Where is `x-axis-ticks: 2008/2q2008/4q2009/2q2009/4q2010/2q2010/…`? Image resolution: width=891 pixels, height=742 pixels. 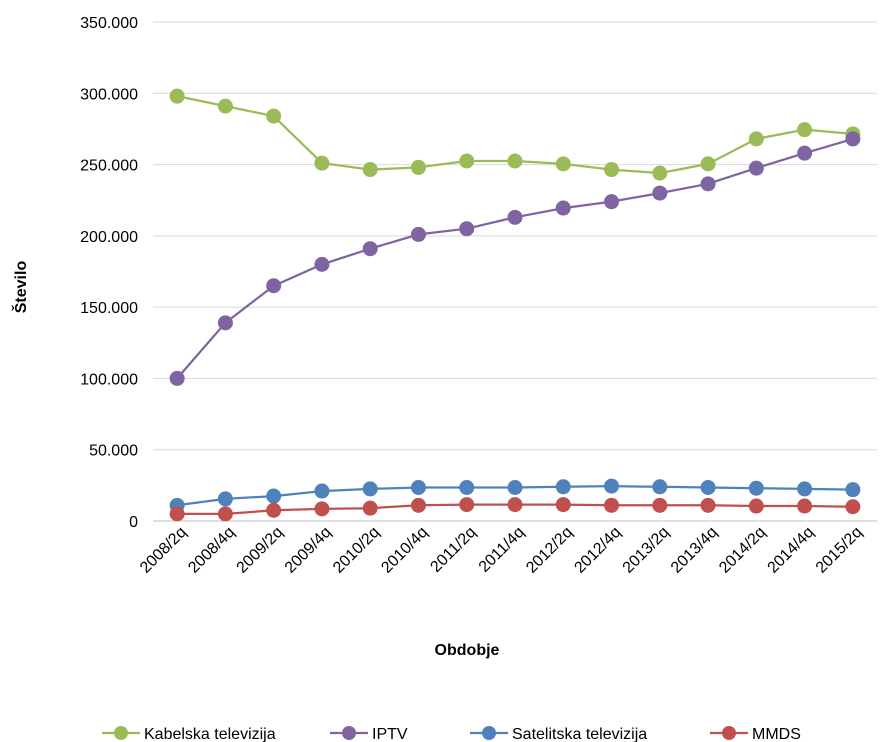 x-axis-ticks: 2008/2q2008/4q2009/2q2009/4q2010/2q2010/… is located at coordinates (501, 550).